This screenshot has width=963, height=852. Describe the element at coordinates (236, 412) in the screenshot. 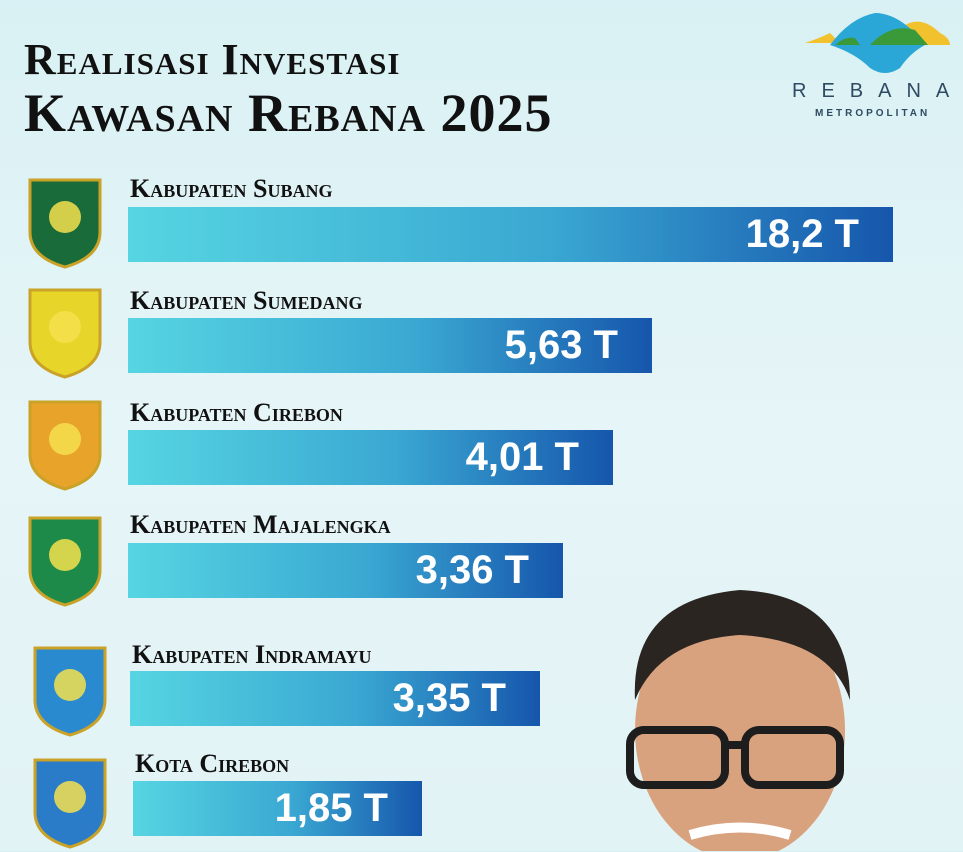

I see `category-label: Kabupaten Cirebon` at that location.